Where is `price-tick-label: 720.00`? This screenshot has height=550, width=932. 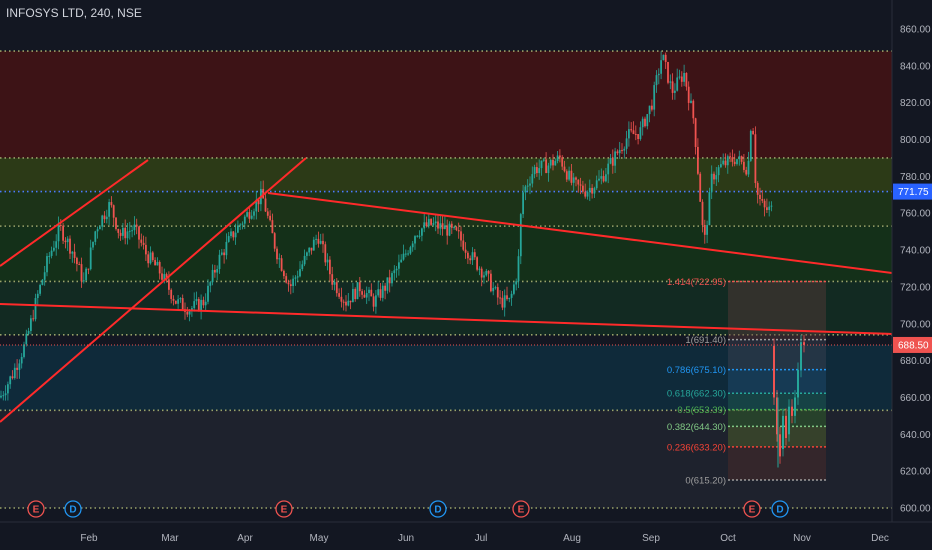
price-tick-label: 720.00 is located at coordinates (915, 287).